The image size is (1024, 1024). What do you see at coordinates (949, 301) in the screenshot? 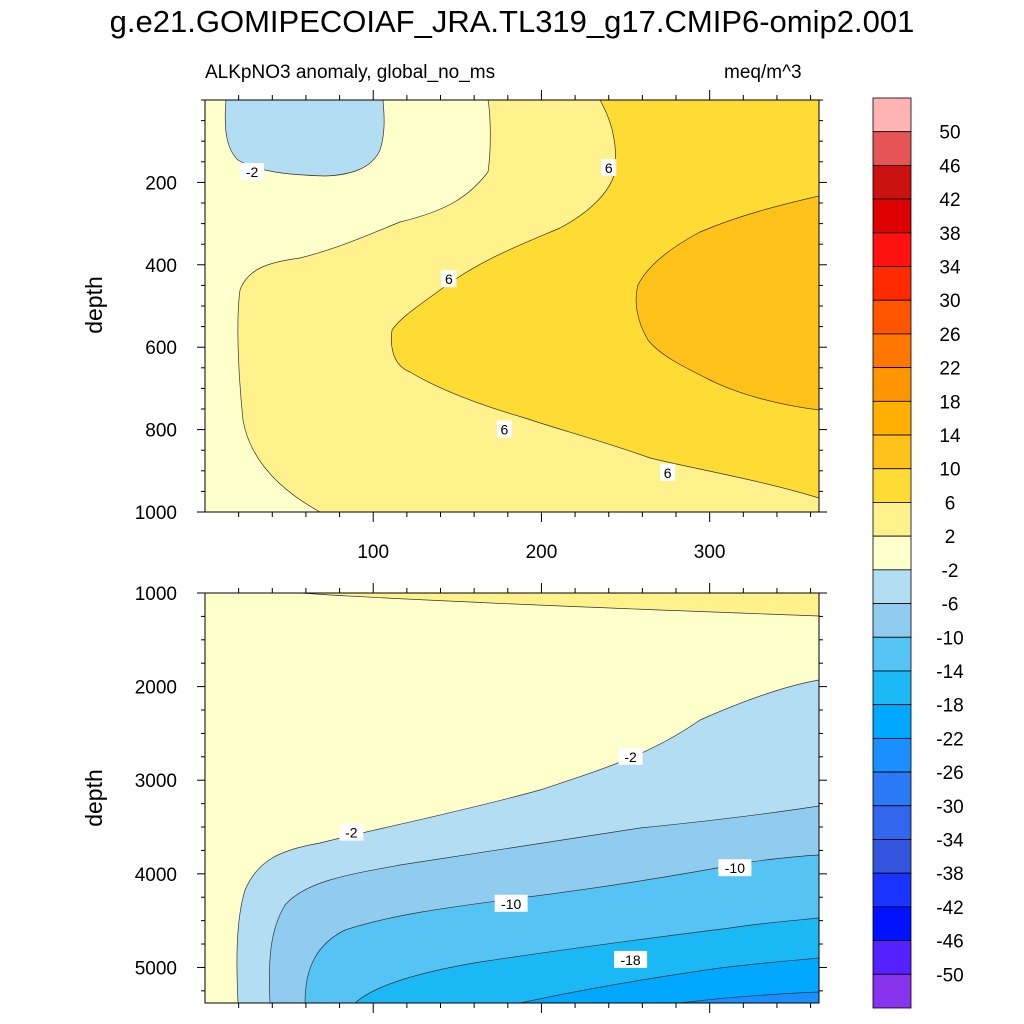
I see `colorbar-label: 30` at bounding box center [949, 301].